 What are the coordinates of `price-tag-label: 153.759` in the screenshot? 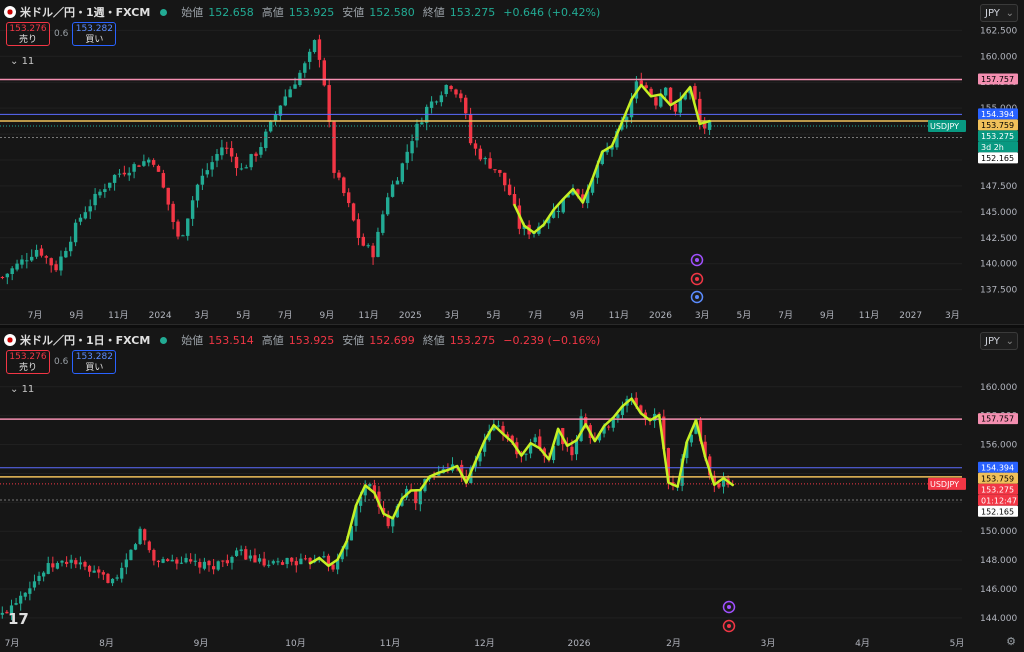 It's located at (997, 125).